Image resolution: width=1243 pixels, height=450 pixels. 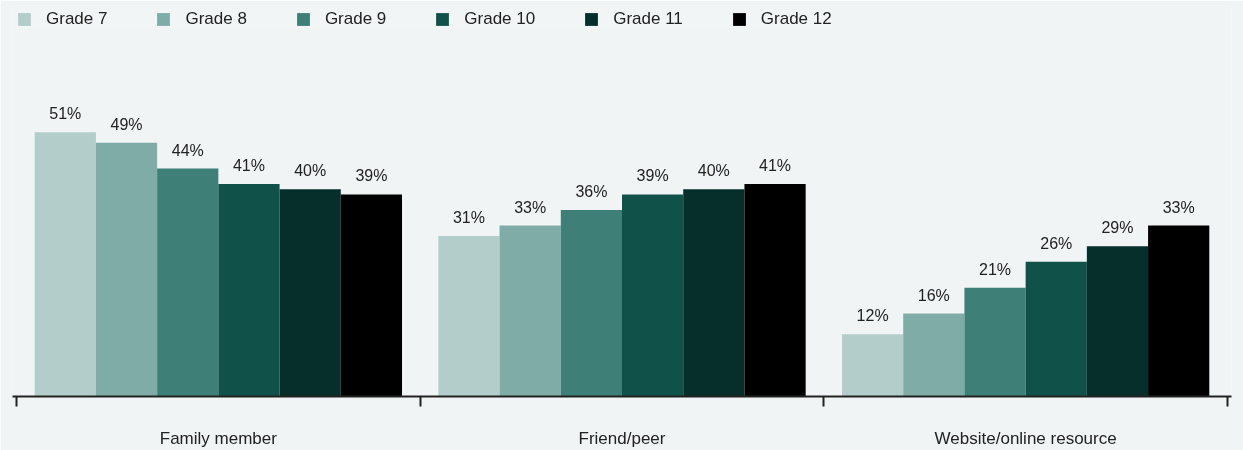 I want to click on x-tick-label: Friend/peer, so click(x=622, y=438).